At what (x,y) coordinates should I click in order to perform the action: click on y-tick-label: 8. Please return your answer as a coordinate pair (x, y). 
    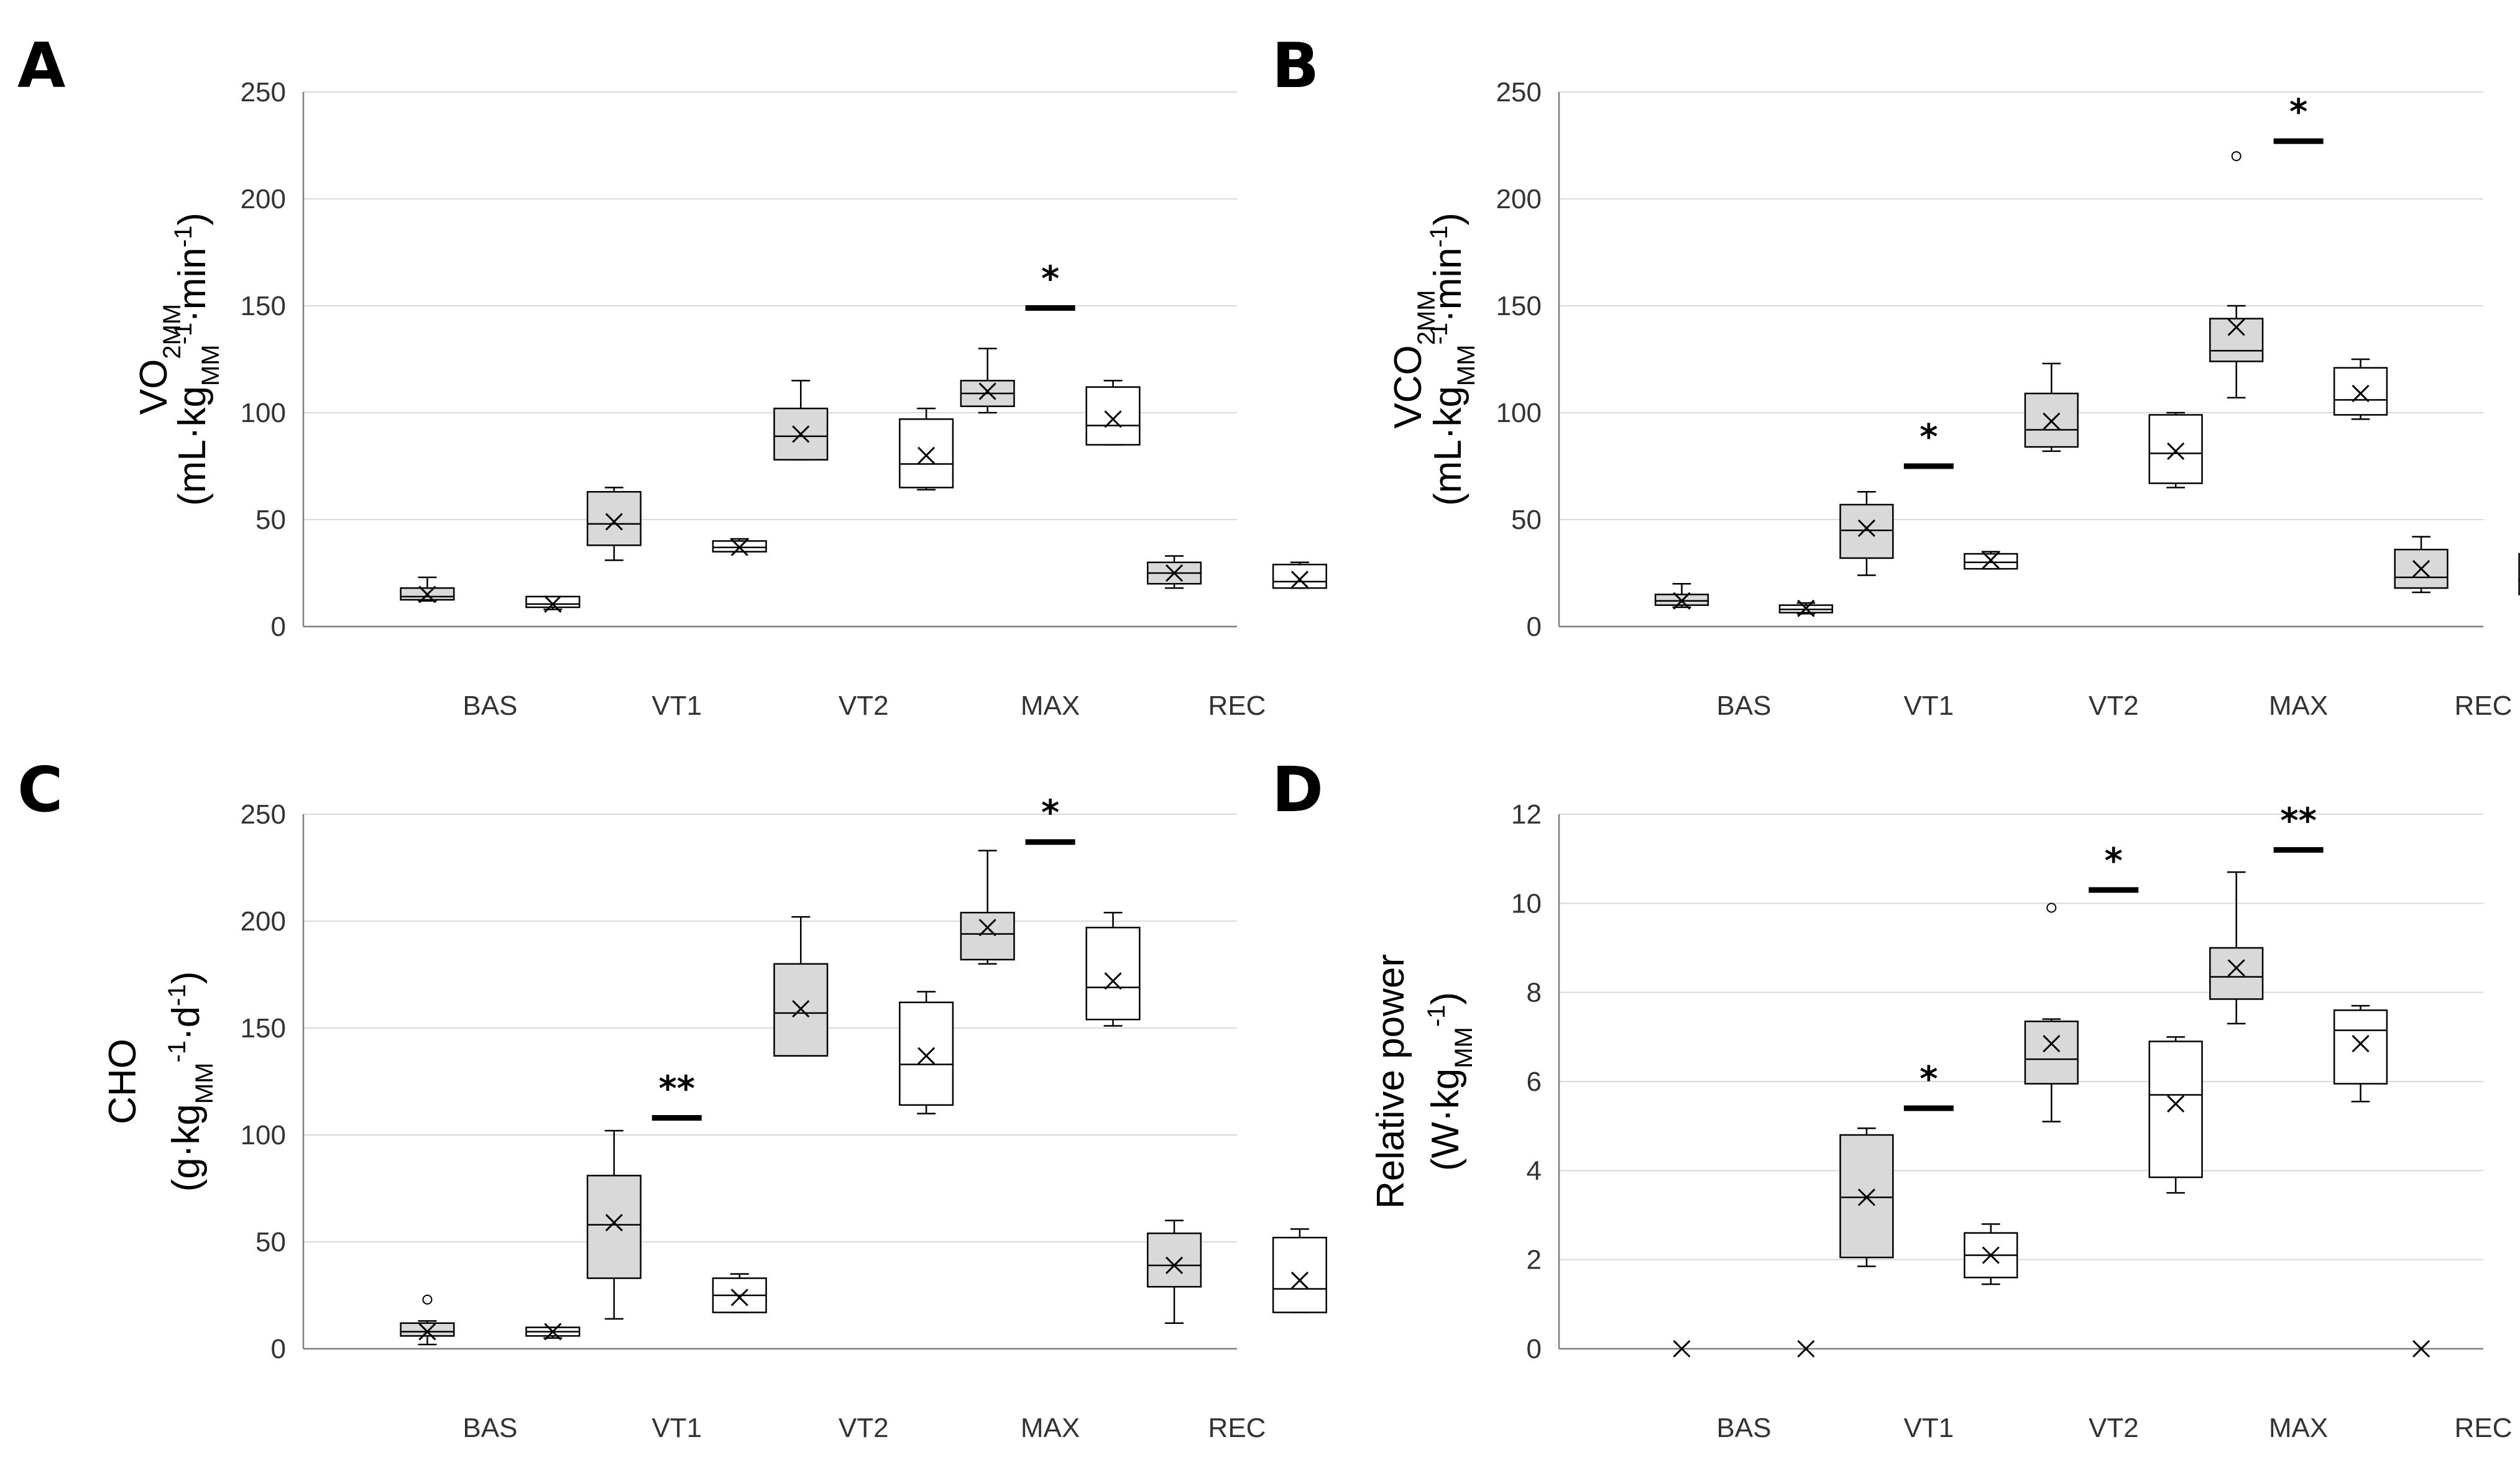
    Looking at the image, I should click on (1534, 993).